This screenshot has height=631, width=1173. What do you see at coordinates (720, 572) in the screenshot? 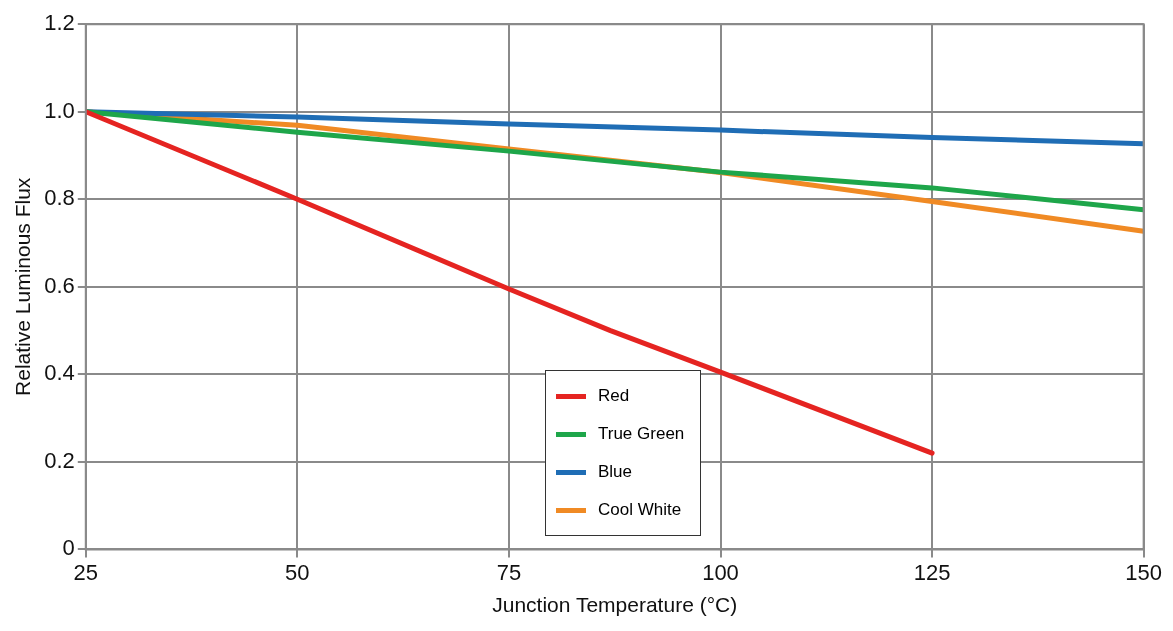
I see `x-tick-label: 100` at bounding box center [720, 572].